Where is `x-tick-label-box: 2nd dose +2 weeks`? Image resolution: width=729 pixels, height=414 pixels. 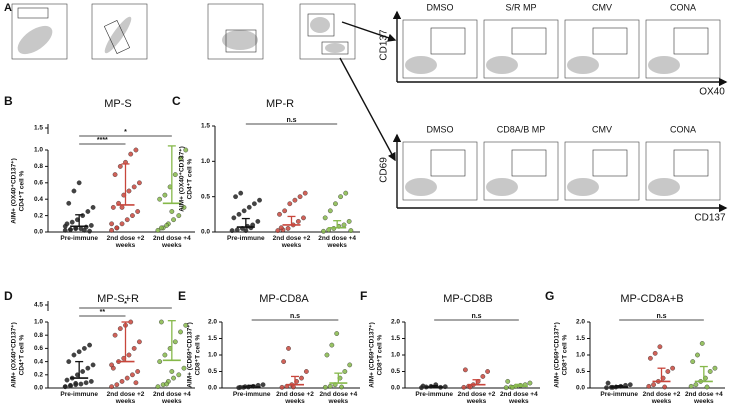 x-tick-label-box: 2nd dose +2 weeks is located at coordinates (477, 398).